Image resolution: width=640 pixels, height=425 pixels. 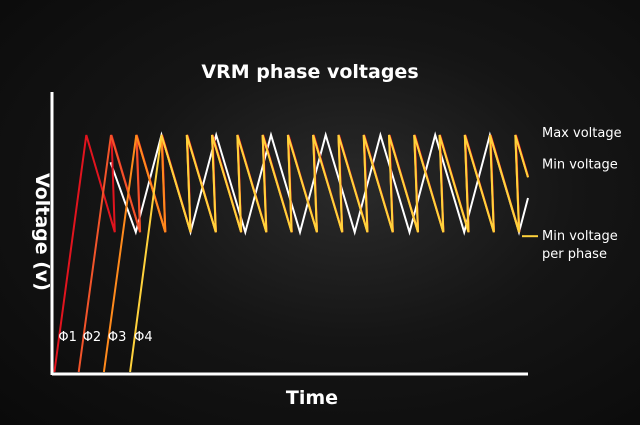 I want to click on phase-label-4: Φ4, so click(x=143, y=337).